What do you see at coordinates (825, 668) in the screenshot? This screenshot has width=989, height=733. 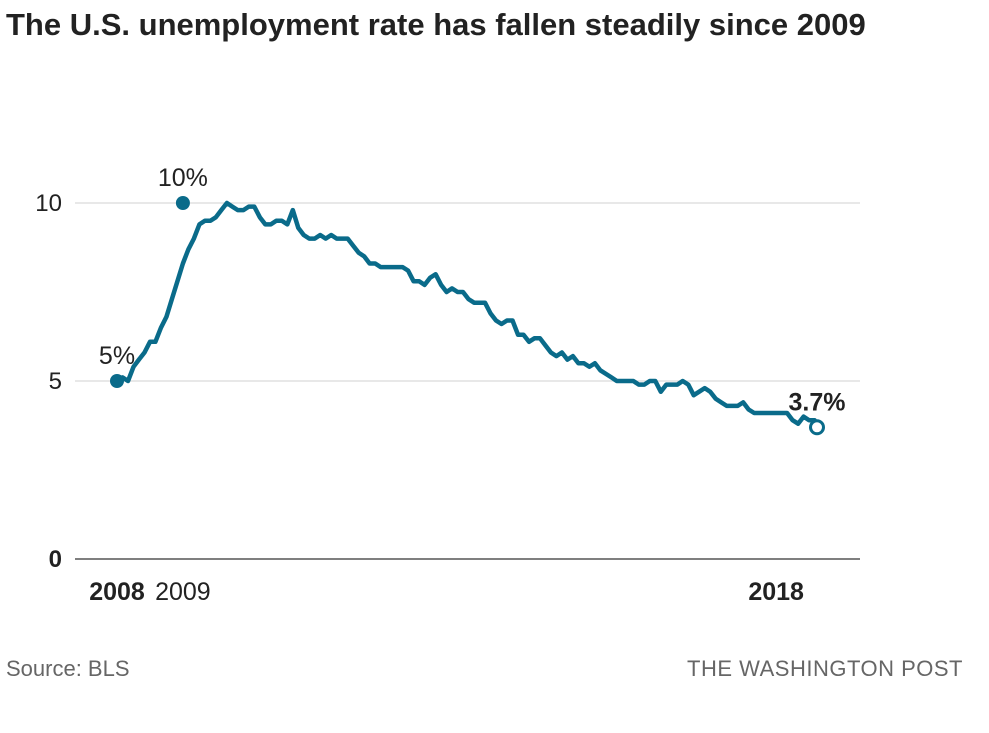 I see `publisher-credit: THE WASHINGTON POST` at bounding box center [825, 668].